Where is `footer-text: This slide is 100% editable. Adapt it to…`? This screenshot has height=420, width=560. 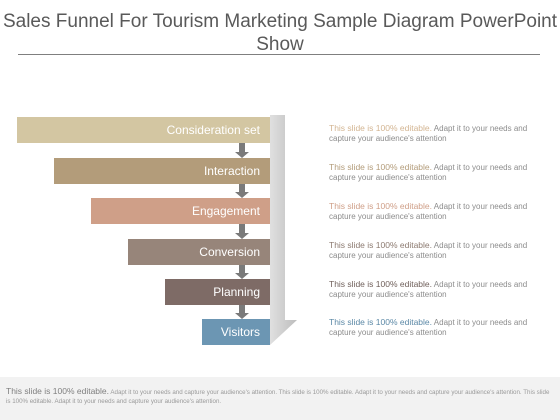 footer-text: This slide is 100% editable. Adapt it to… is located at coordinates (280, 396).